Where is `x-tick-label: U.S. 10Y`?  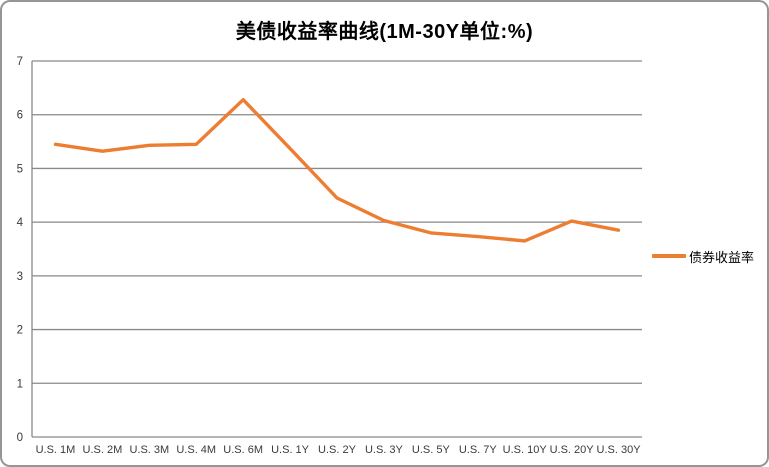
x-tick-label: U.S. 10Y is located at coordinates (525, 450).